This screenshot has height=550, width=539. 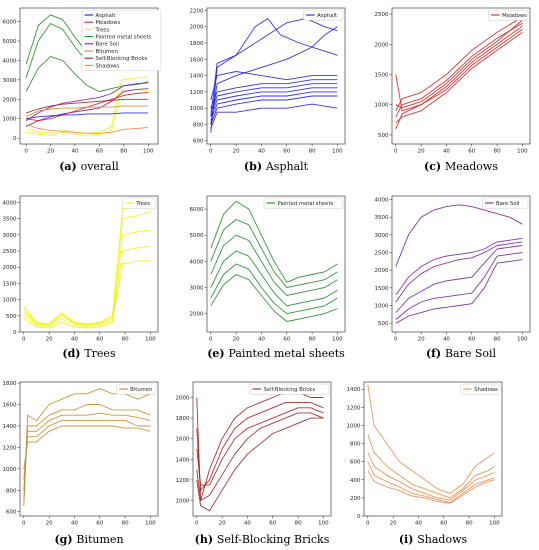 What do you see at coordinates (286, 353) in the screenshot?
I see `caption-text: Painted metal sheets` at bounding box center [286, 353].